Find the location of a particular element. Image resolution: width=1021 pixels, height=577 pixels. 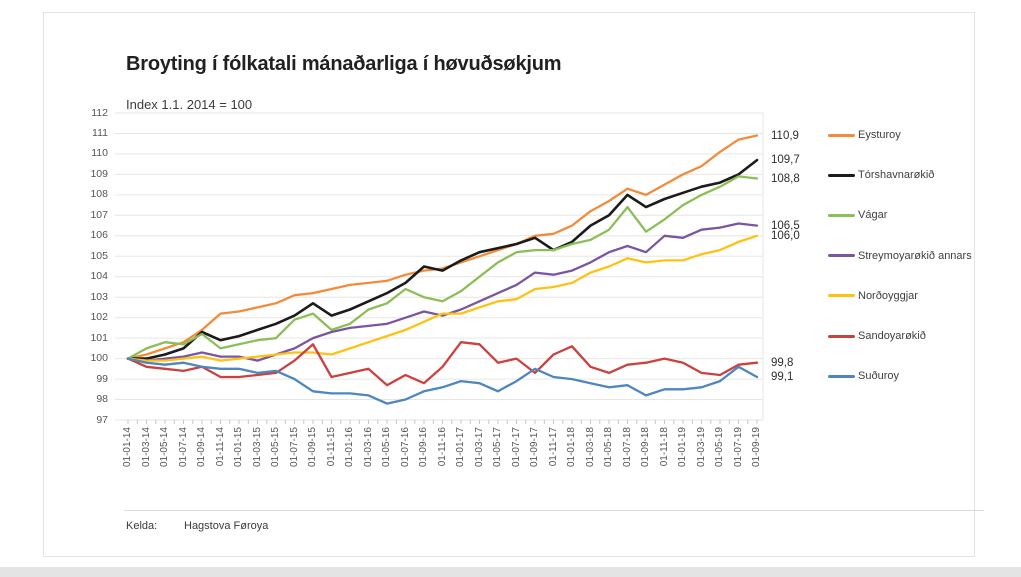

x-axis-label: 01-05-15 is located at coordinates (275, 447).